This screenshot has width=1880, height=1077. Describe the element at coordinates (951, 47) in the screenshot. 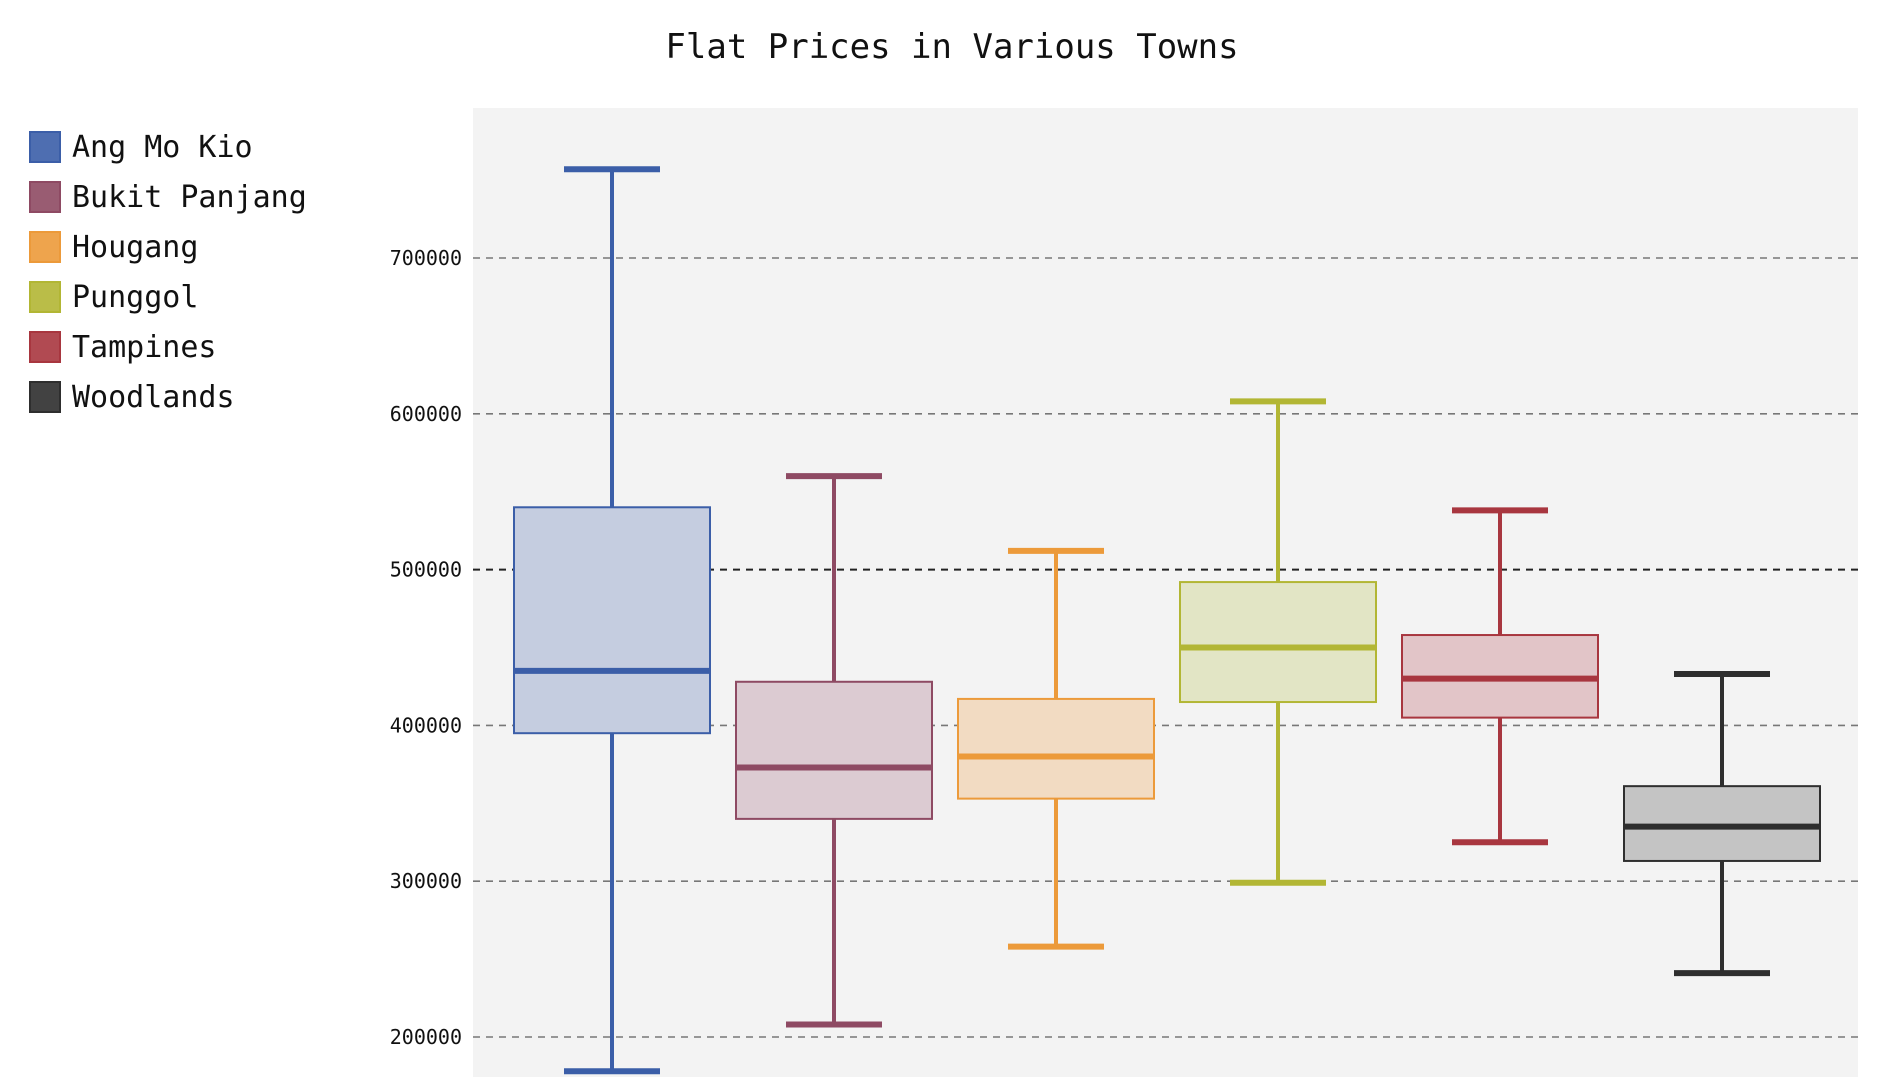

I see `chart-title: Flat Prices in Various Towns` at that location.